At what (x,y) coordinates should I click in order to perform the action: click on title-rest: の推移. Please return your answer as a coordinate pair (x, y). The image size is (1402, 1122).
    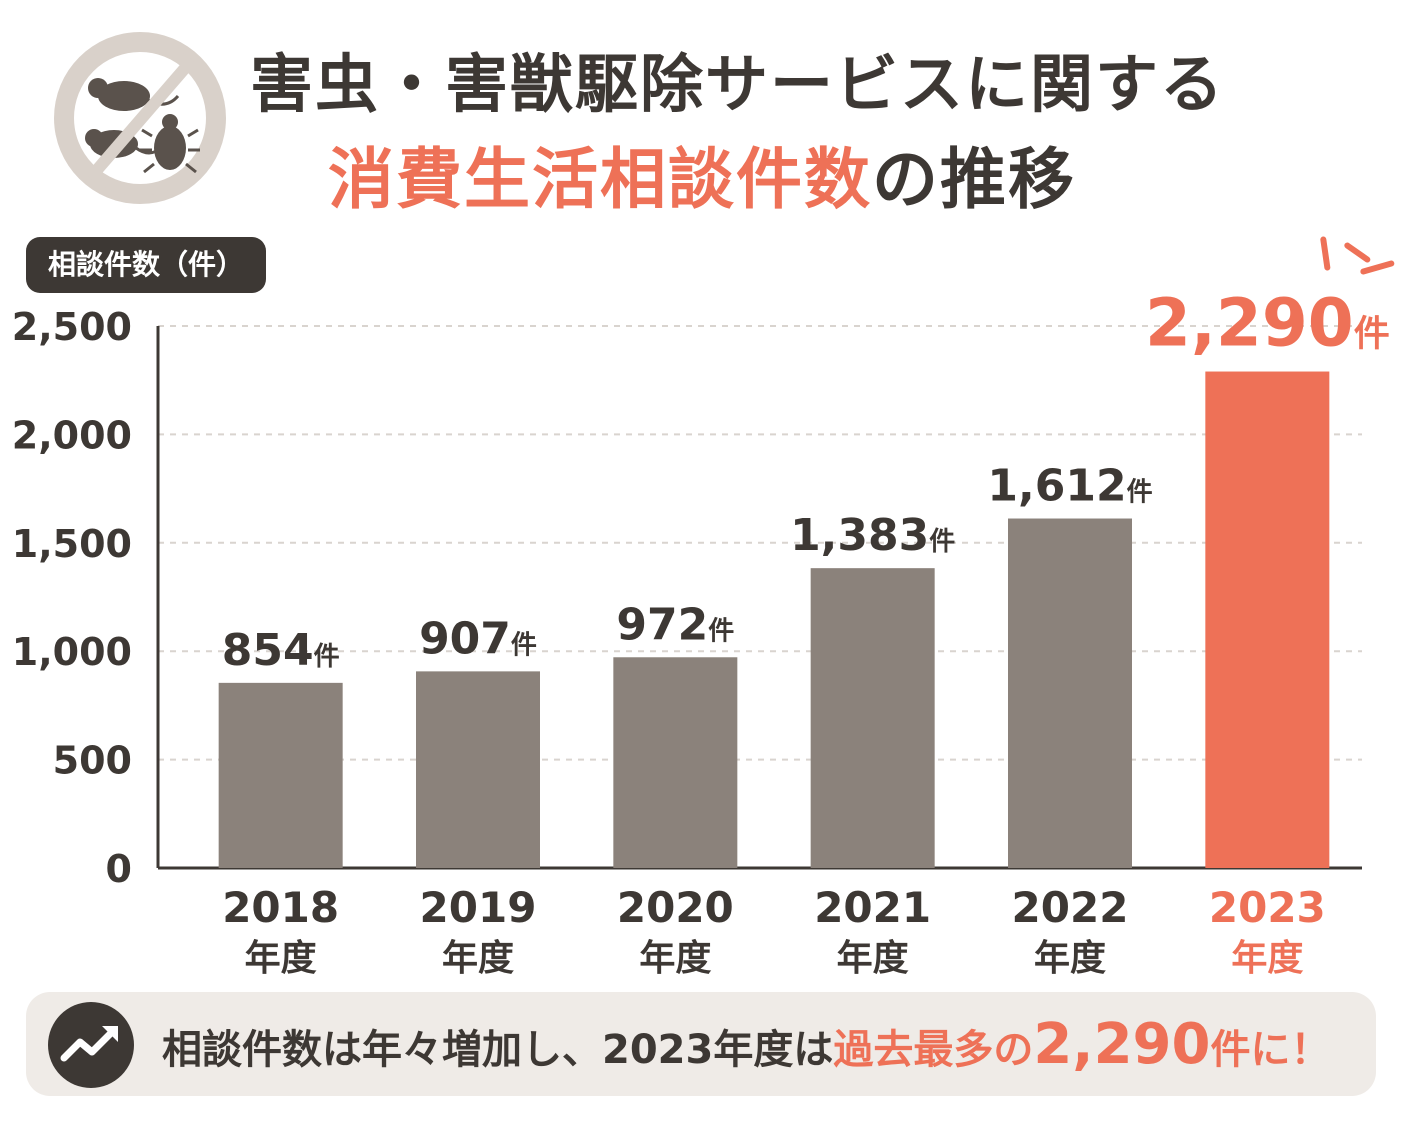
    Looking at the image, I should click on (974, 179).